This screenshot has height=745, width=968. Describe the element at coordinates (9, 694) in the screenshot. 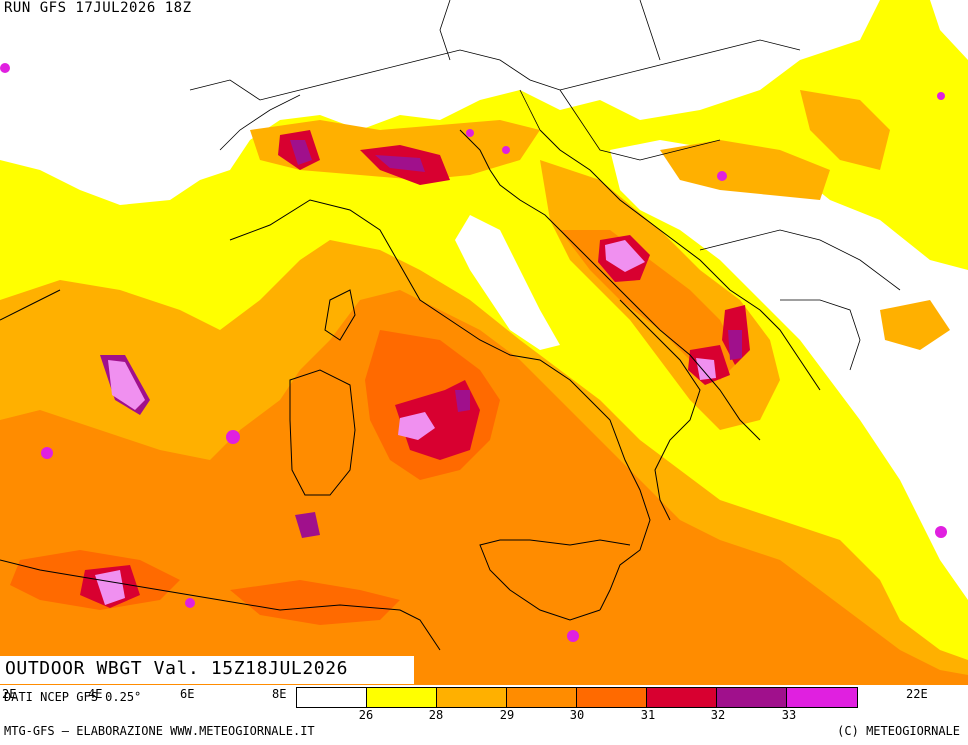

I see `longitude-label: 2E` at that location.